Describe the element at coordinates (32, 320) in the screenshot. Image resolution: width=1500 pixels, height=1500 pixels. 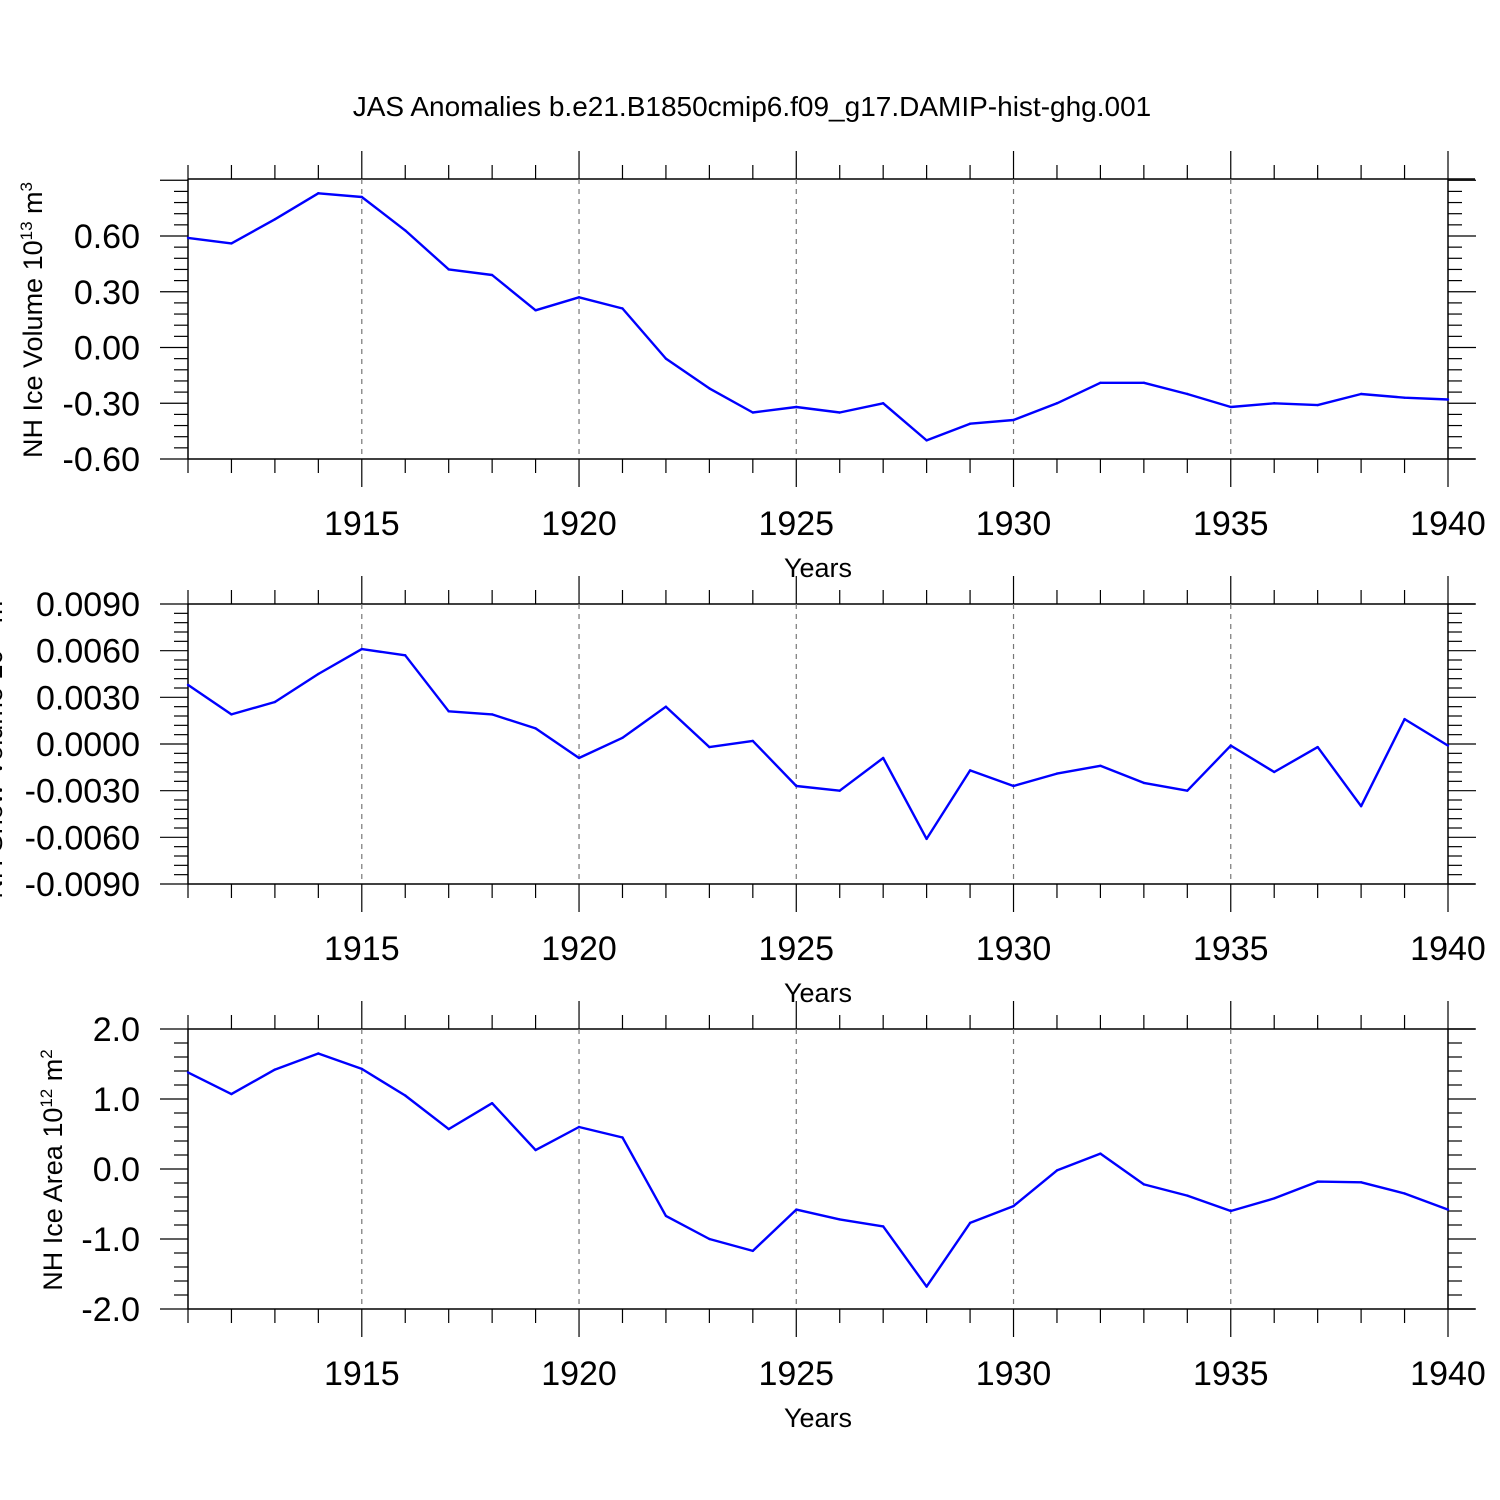
I see `y-axis-label: NH Ice Volume 1013 m3` at that location.